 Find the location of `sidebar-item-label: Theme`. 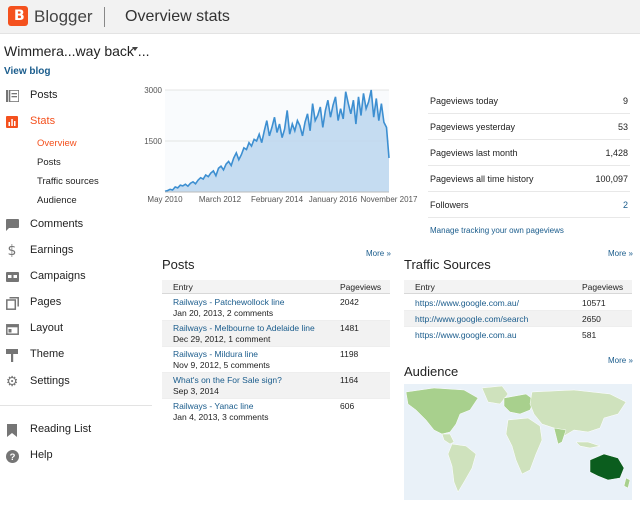

sidebar-item-label: Theme is located at coordinates (47, 354).